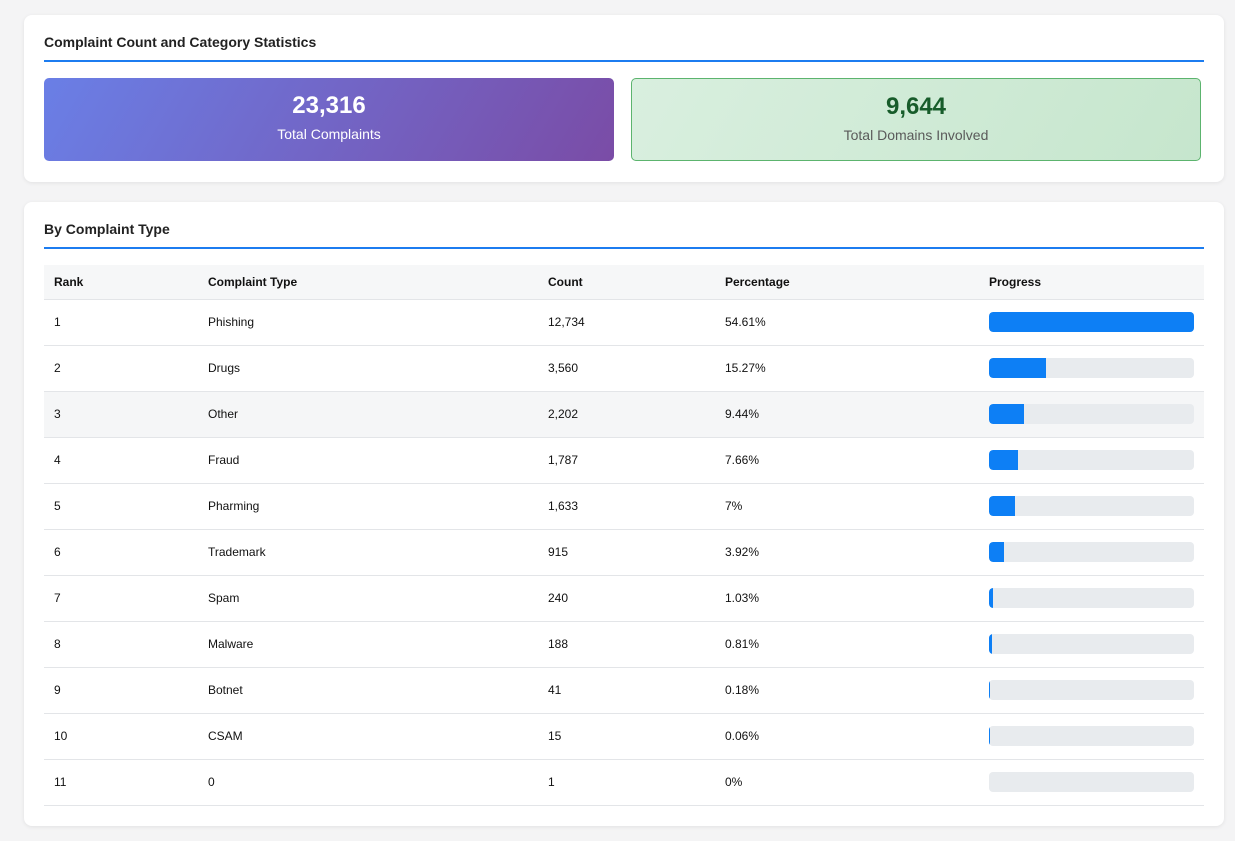  What do you see at coordinates (916, 106) in the screenshot?
I see `total-domains-value: 9,644` at bounding box center [916, 106].